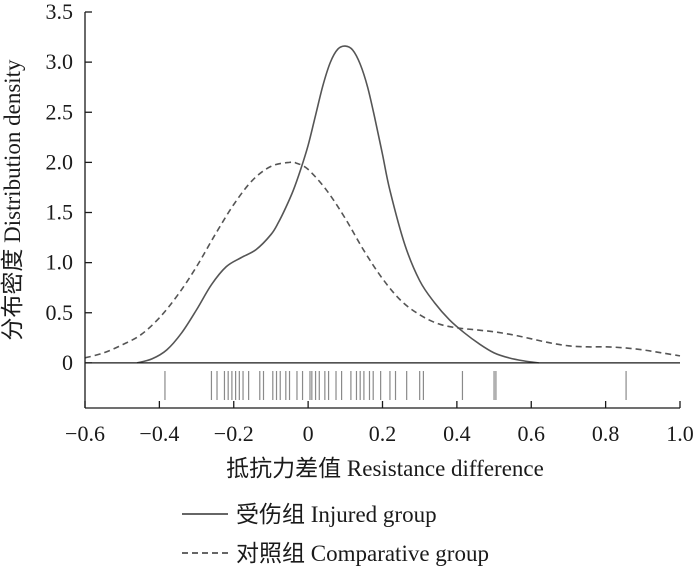 Image resolution: width=700 pixels, height=569 pixels. I want to click on y-tick-label: 1.0, so click(60, 262).